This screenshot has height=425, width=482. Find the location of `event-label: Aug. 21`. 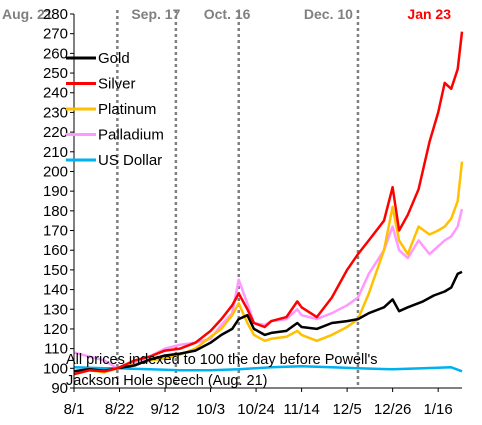

event-label: Aug. 21 is located at coordinates (27, 14).